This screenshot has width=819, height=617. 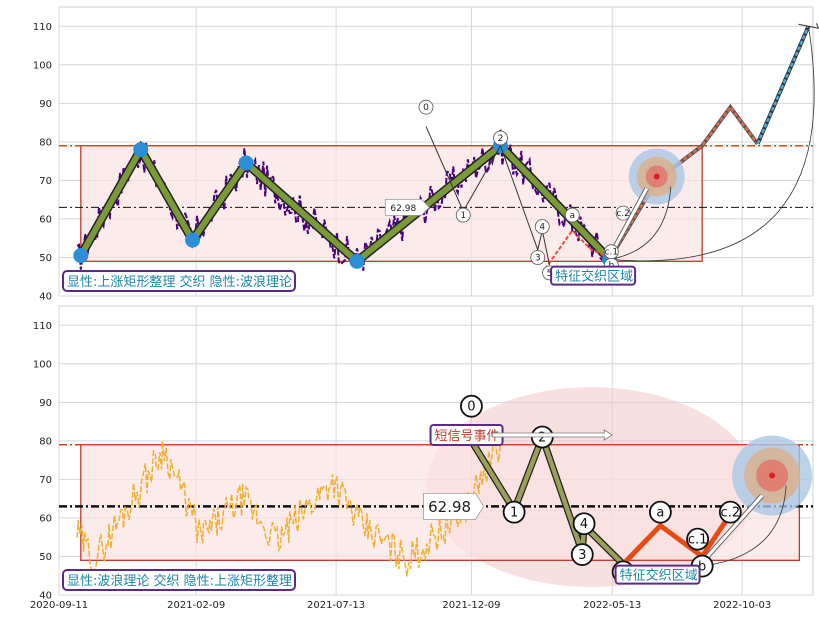 What do you see at coordinates (488, 196) in the screenshot?
I see `elliott-wave-line` at bounding box center [488, 196].